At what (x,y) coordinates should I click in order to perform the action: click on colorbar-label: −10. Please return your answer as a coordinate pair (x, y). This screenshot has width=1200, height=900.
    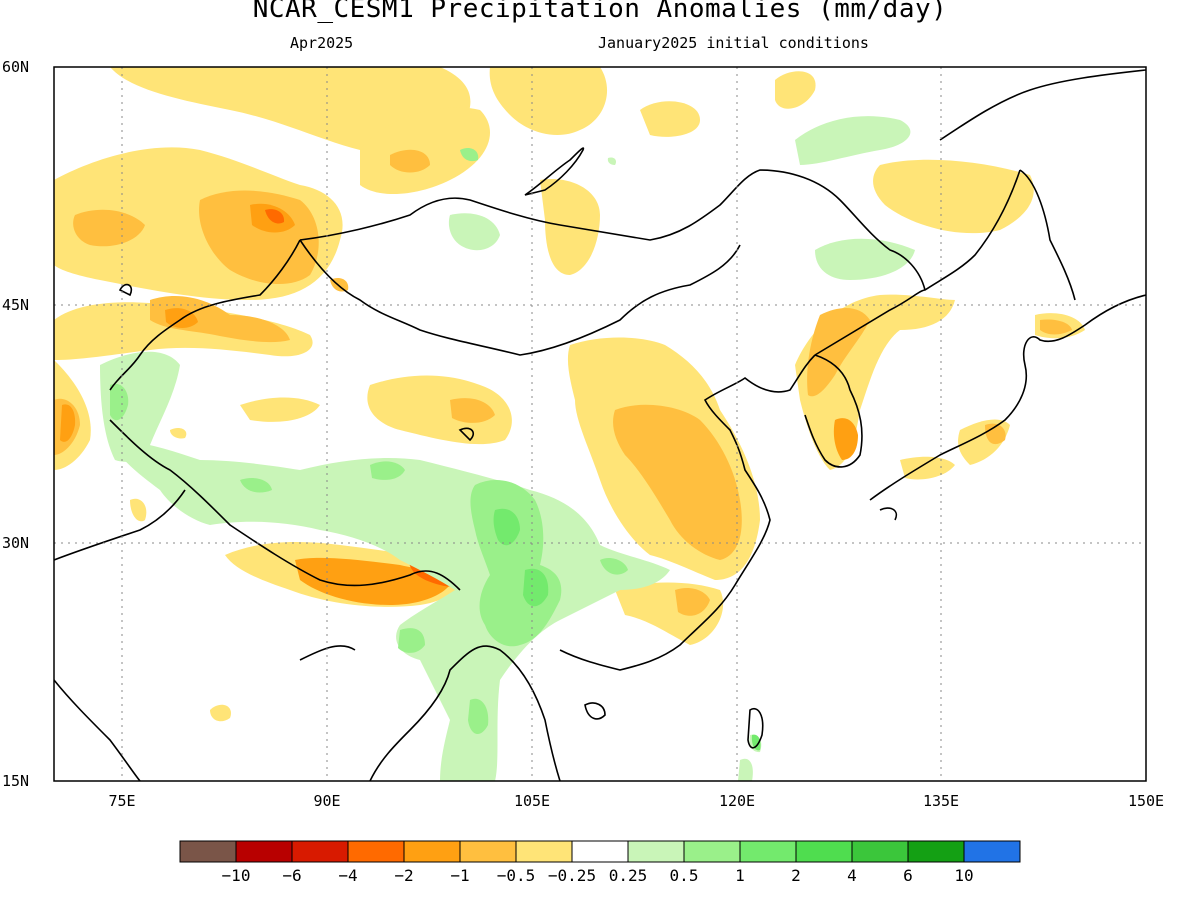
    Looking at the image, I should click on (236, 875).